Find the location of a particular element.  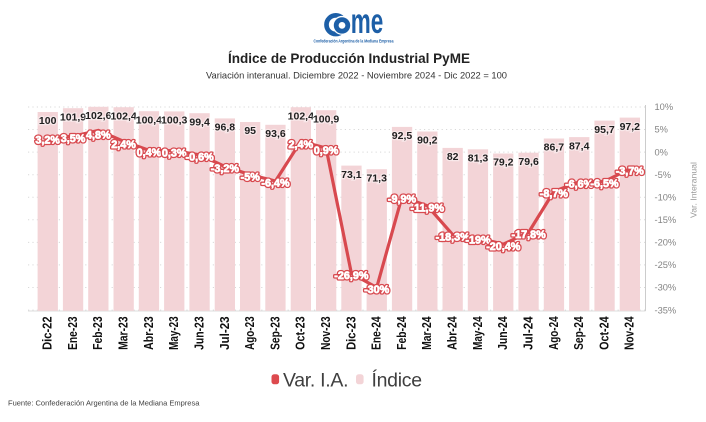

svg-text: -8,7% is located at coordinates (554, 194).